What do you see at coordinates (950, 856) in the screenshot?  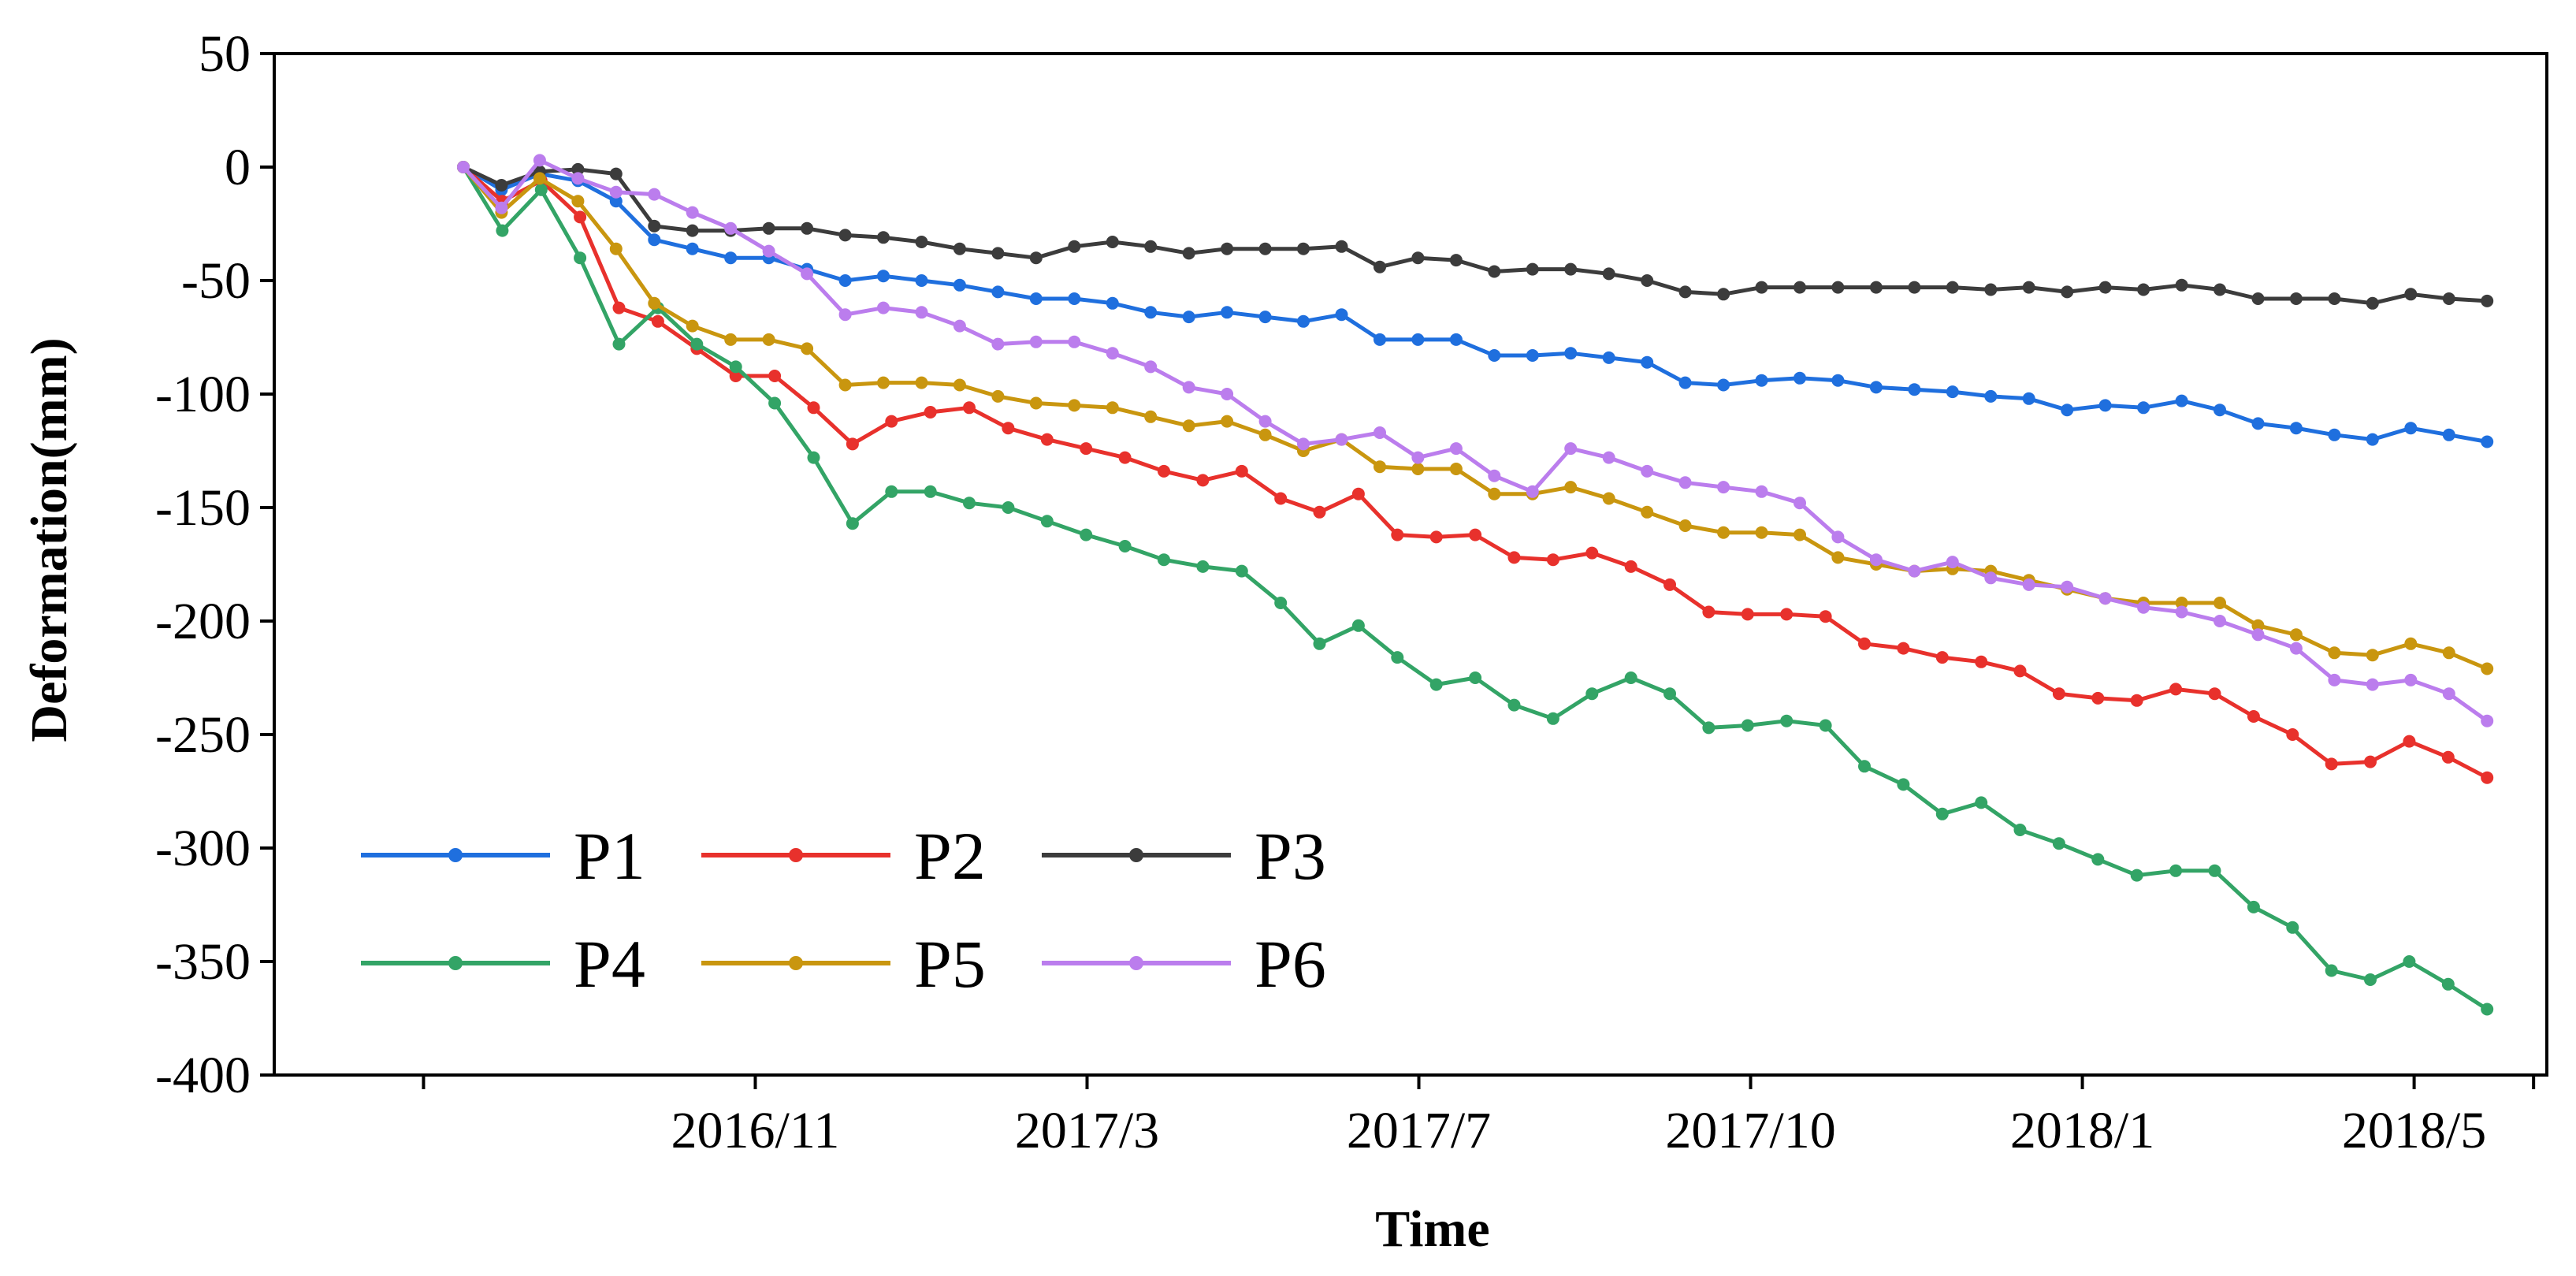 I see `legend-label: P2` at bounding box center [950, 856].